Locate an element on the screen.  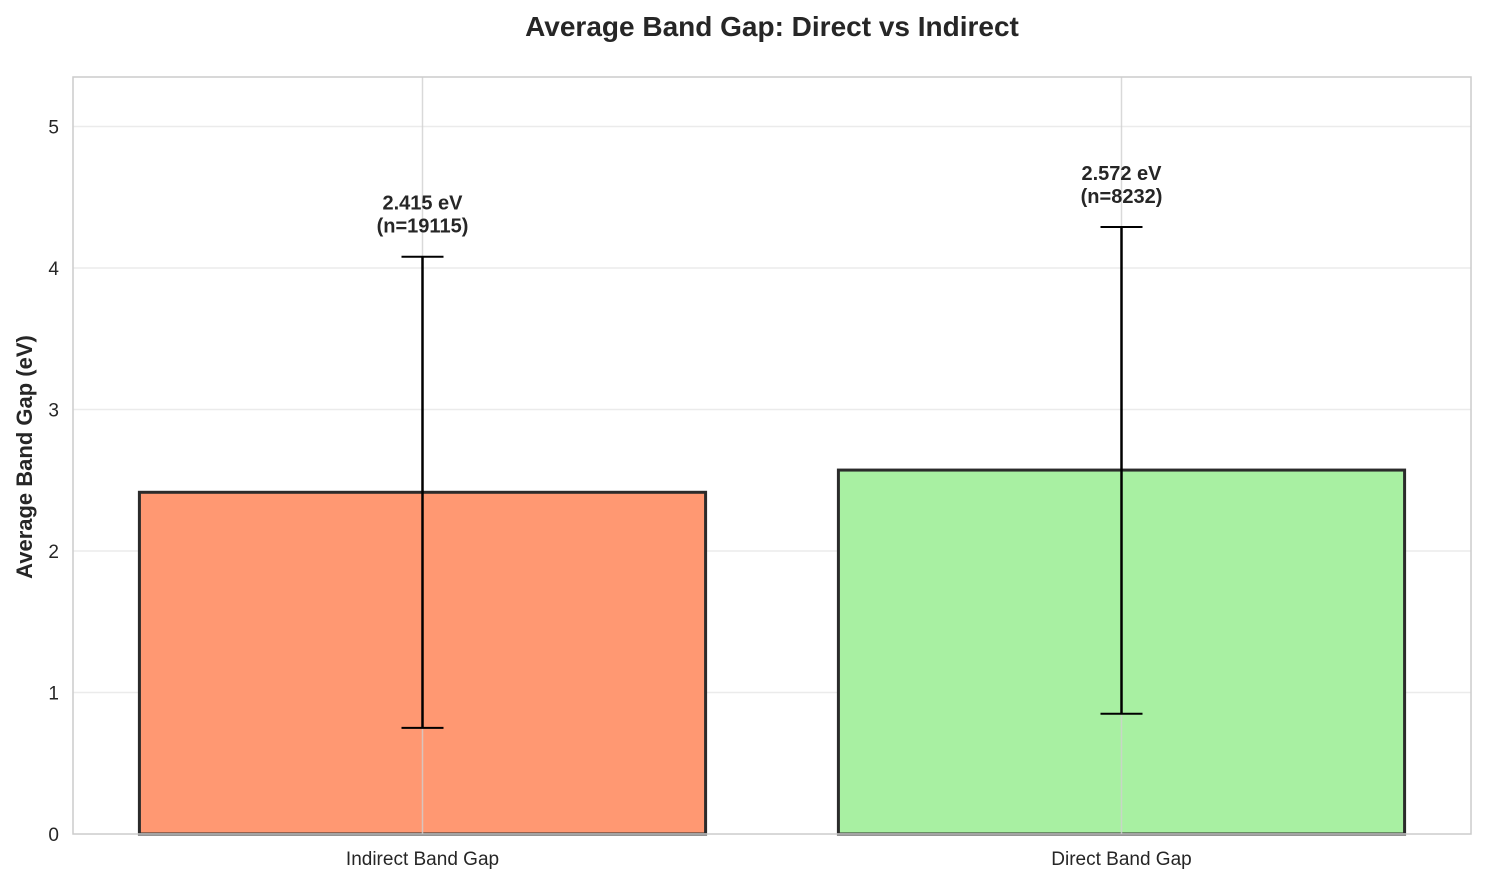
y-tick-label: 3 is located at coordinates (53, 411).